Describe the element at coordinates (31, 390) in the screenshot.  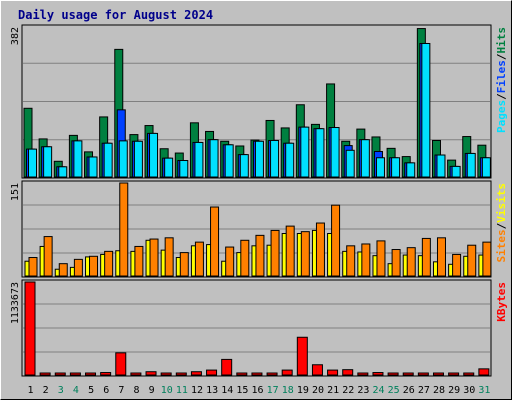
I see `day-label-1: 1` at that location.